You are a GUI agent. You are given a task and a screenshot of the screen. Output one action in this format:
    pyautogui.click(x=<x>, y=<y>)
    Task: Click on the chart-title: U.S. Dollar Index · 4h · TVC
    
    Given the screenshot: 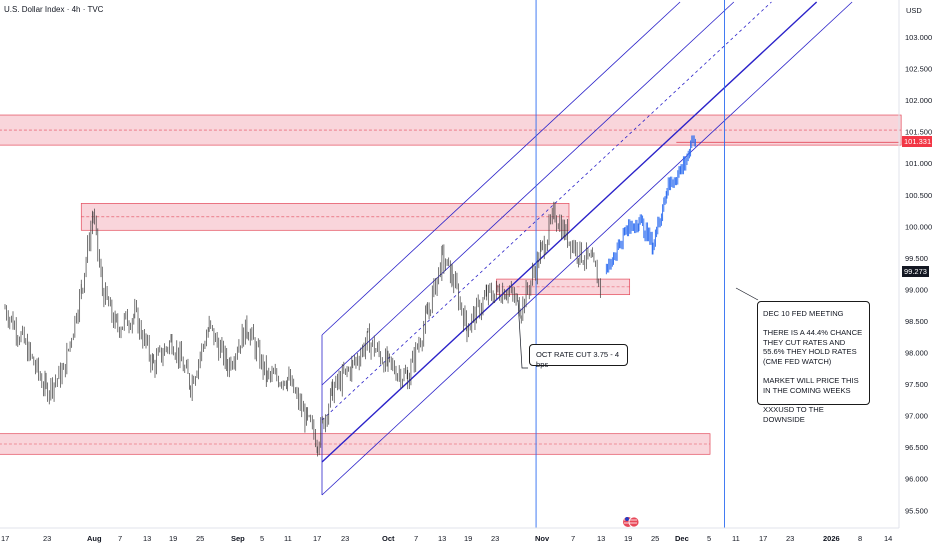 What is the action you would take?
    pyautogui.click(x=54, y=9)
    